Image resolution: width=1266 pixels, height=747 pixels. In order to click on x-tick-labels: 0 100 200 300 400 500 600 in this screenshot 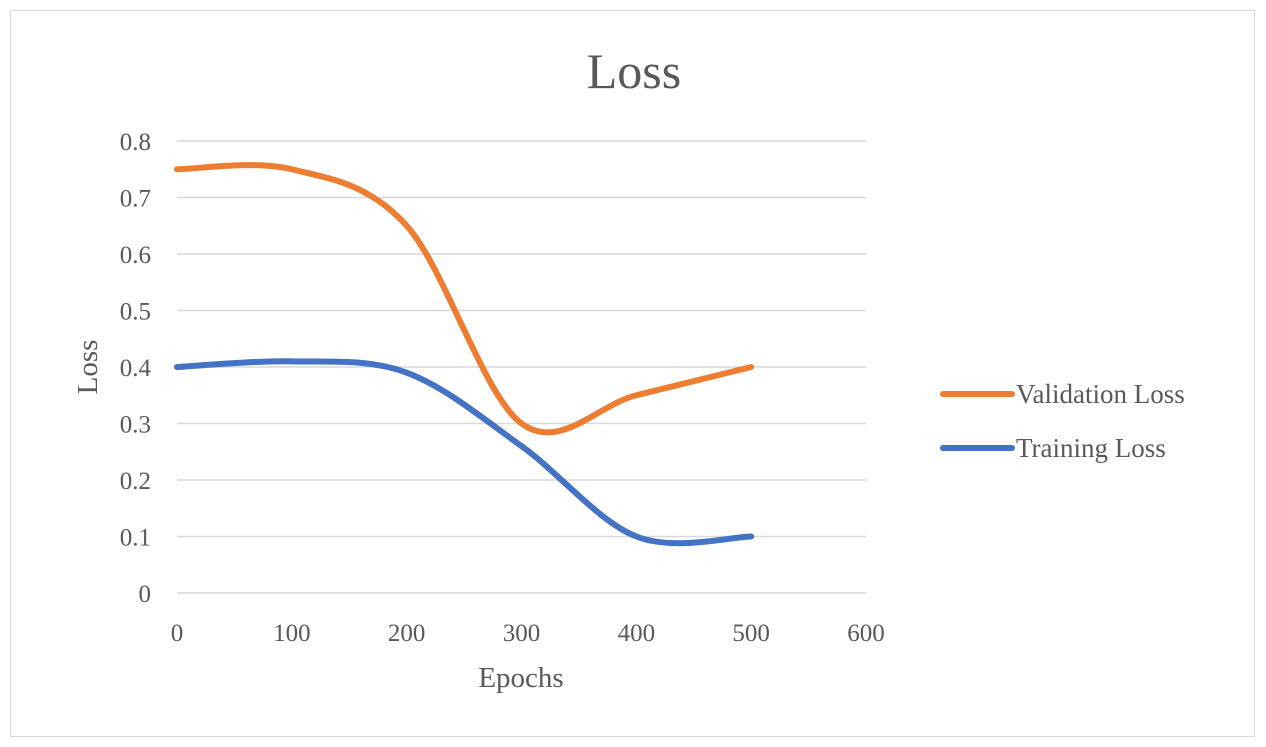, I will do `click(528, 633)`.